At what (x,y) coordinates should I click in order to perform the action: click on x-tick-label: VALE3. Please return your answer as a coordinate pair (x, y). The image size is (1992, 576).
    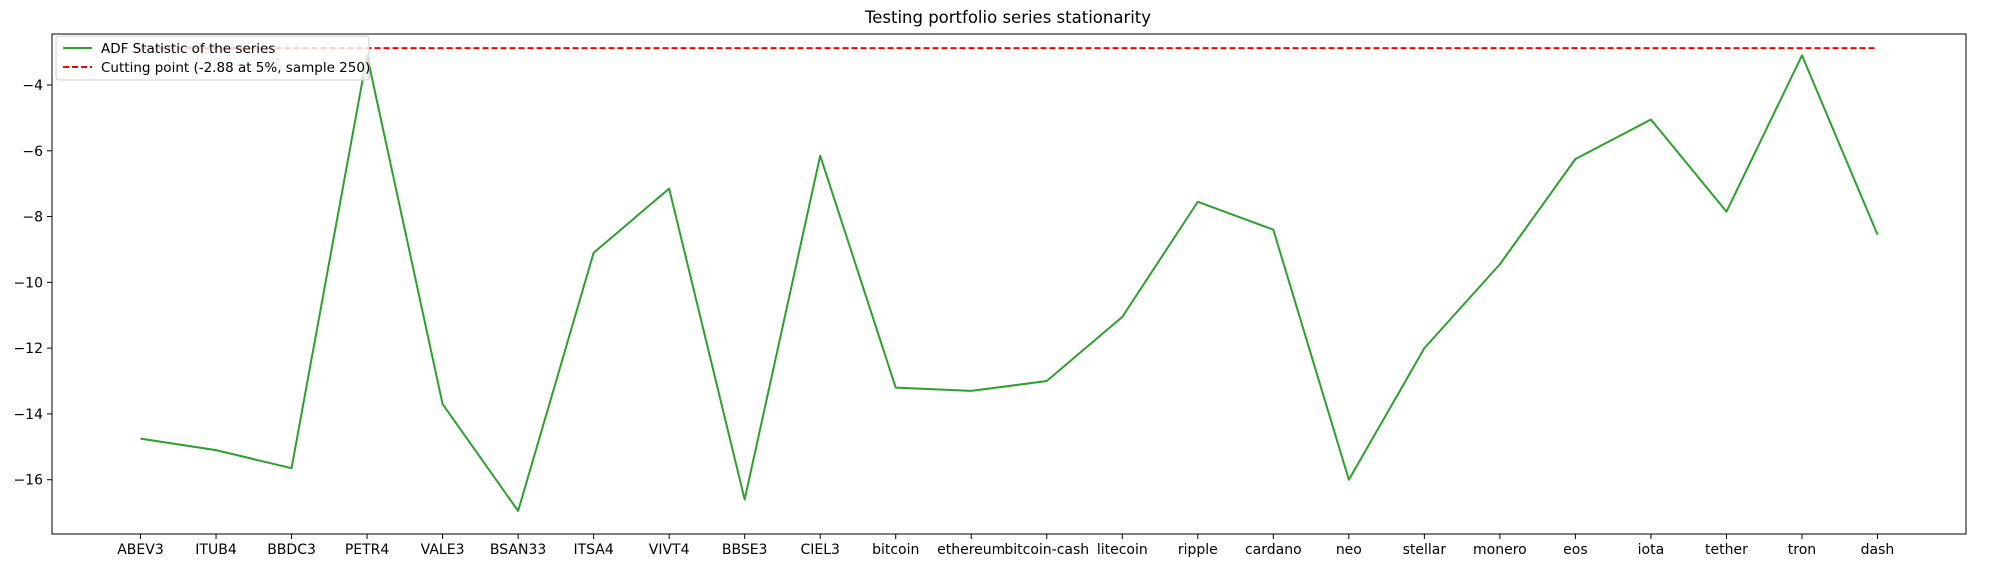
    Looking at the image, I should click on (443, 550).